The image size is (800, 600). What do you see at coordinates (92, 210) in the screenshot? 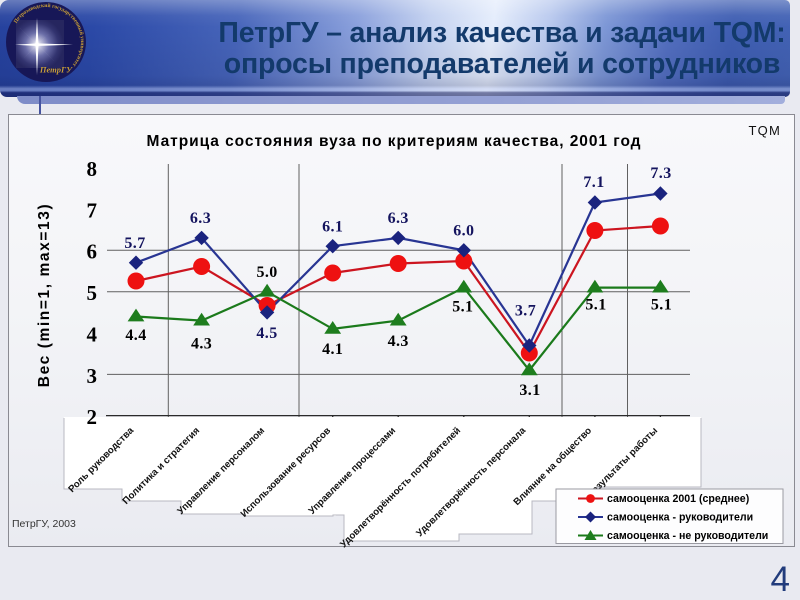
I see `svg-text: 7` at bounding box center [92, 210].